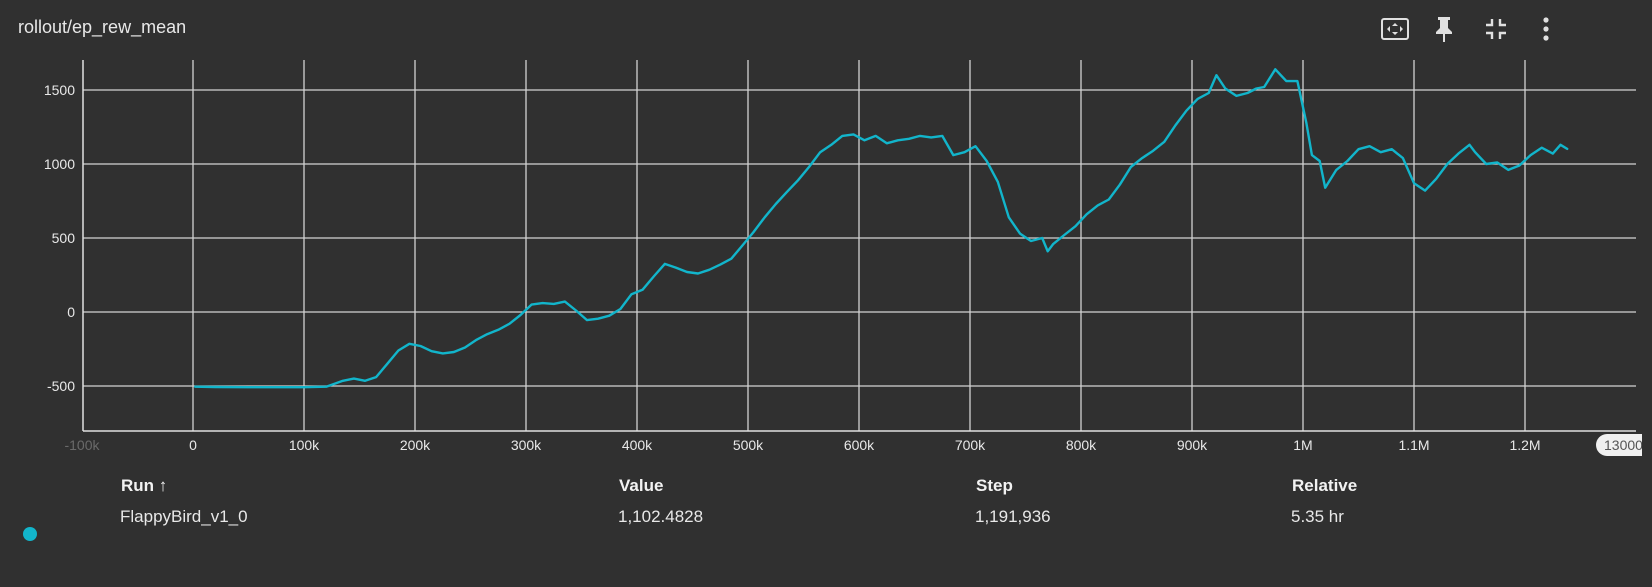  I want to click on pin-icon, so click(1444, 29).